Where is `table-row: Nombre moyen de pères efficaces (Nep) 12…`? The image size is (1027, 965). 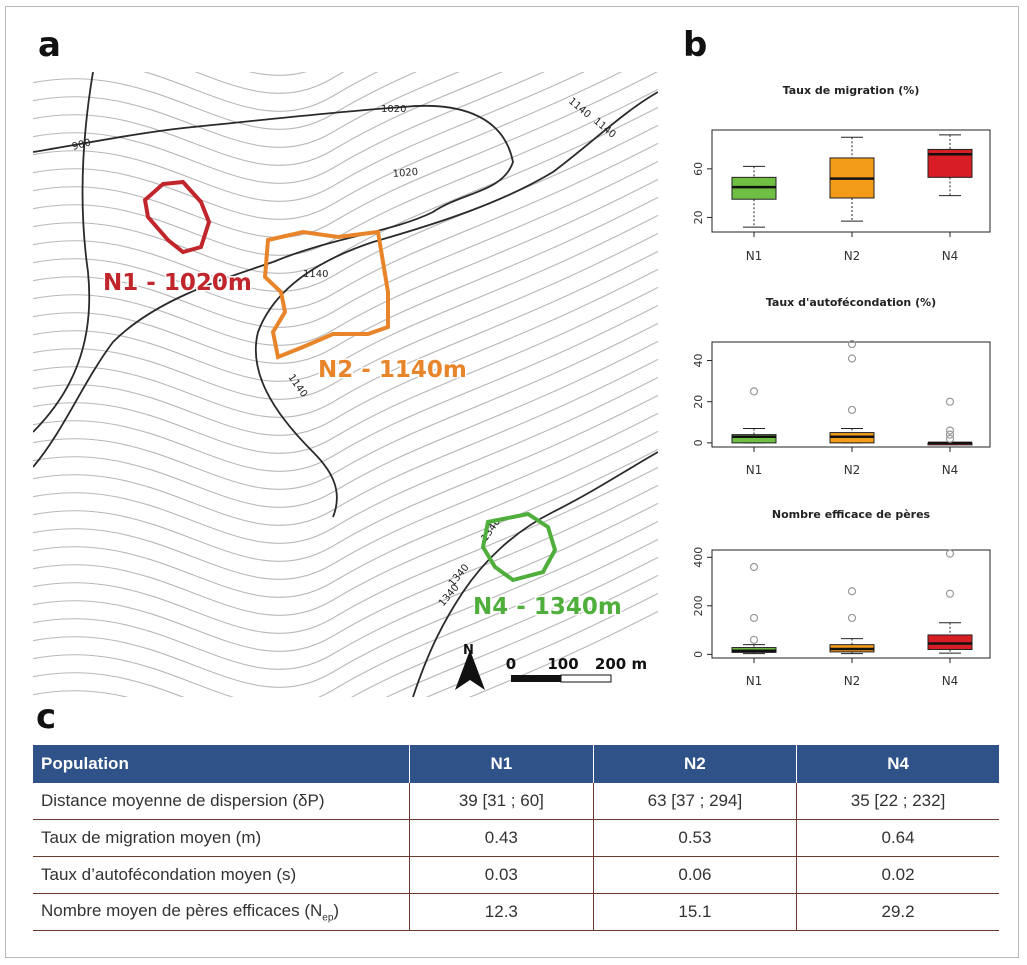
table-row: Nombre moyen de pères efficaces (Nep) 12… is located at coordinates (516, 912).